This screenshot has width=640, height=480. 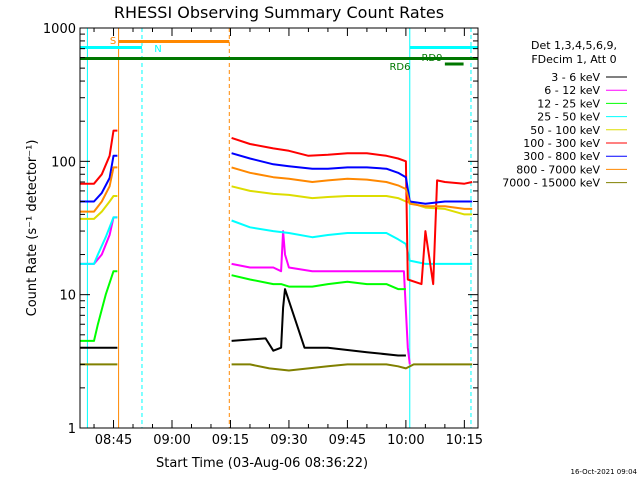 I want to click on x-tick-label: 08:45, so click(x=113, y=440).